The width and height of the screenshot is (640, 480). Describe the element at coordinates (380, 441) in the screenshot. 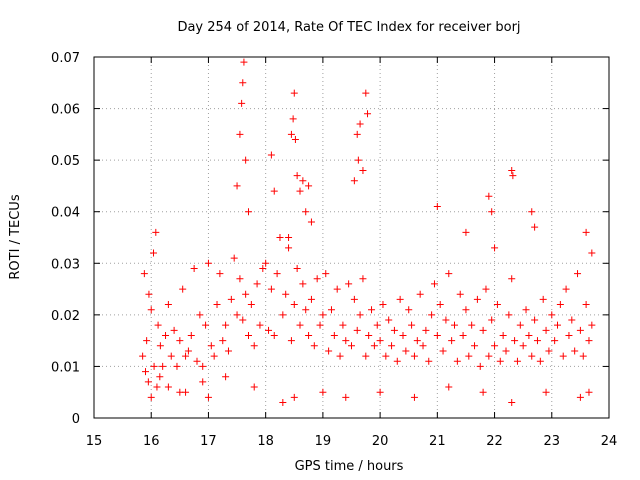

I see `x-tick-label: 20` at that location.